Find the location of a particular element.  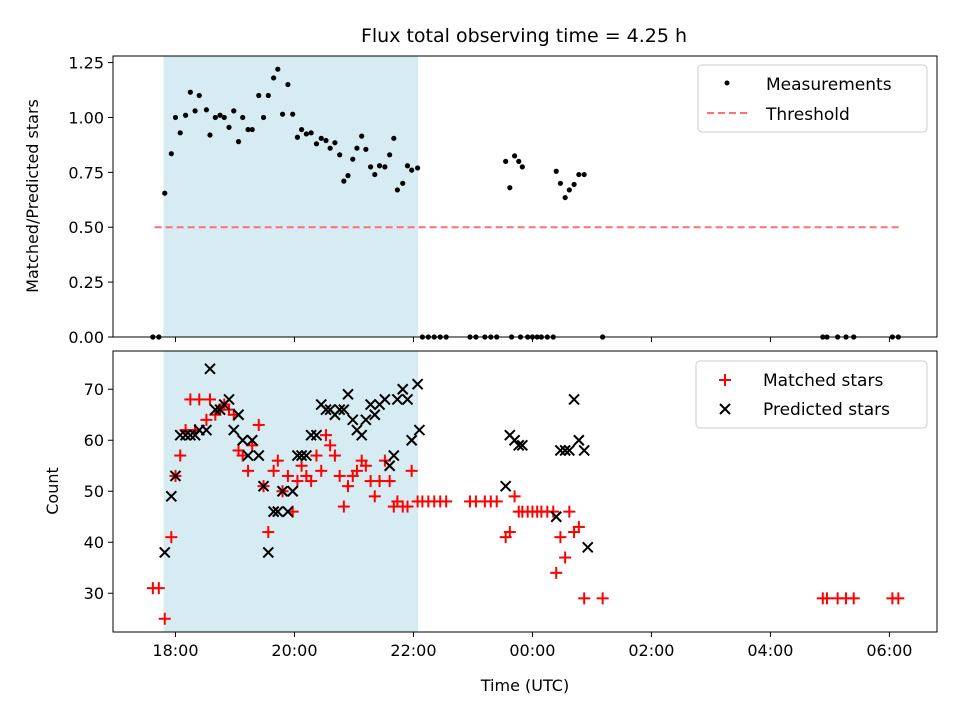

count-y-tick-label: 50 is located at coordinates (94, 491).